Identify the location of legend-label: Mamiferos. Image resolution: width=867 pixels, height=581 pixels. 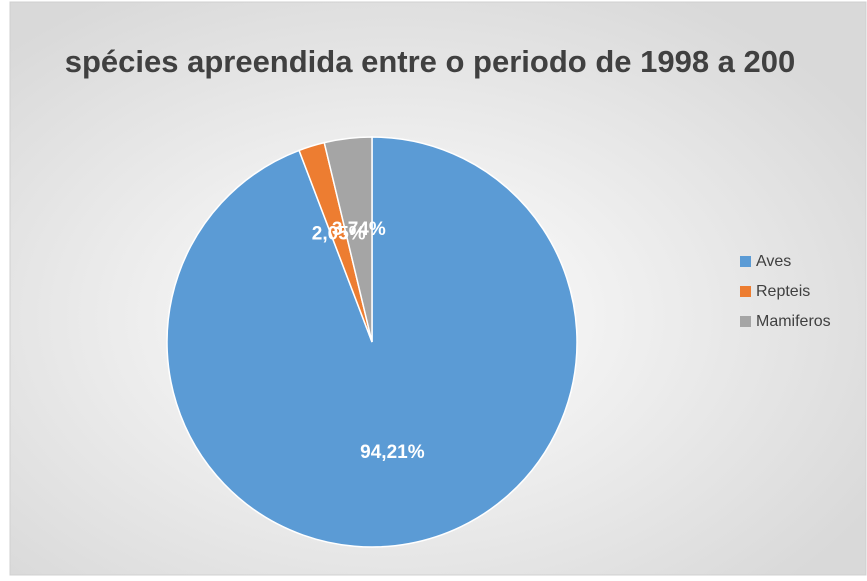
(793, 321).